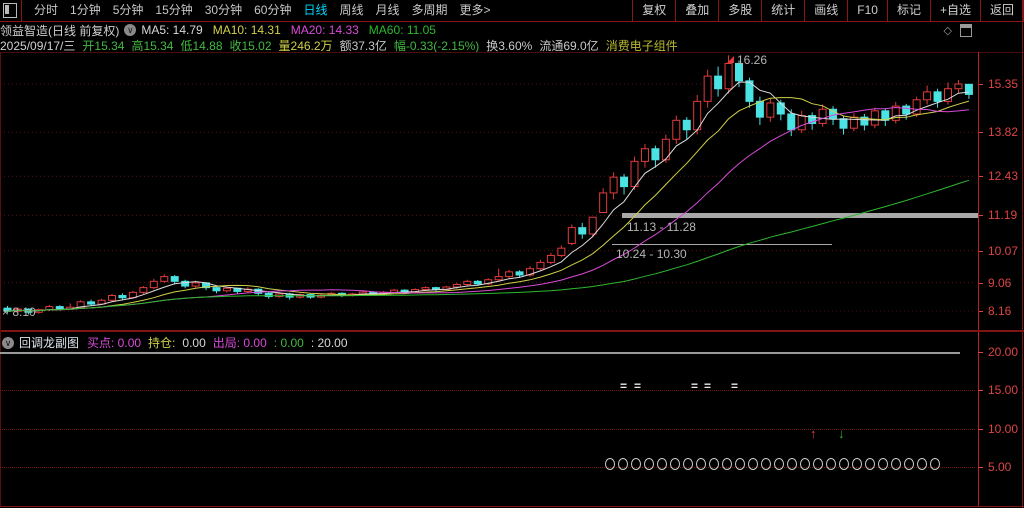  What do you see at coordinates (696, 10) in the screenshot?
I see `toolbar-button-叠加: 叠加` at bounding box center [696, 10].